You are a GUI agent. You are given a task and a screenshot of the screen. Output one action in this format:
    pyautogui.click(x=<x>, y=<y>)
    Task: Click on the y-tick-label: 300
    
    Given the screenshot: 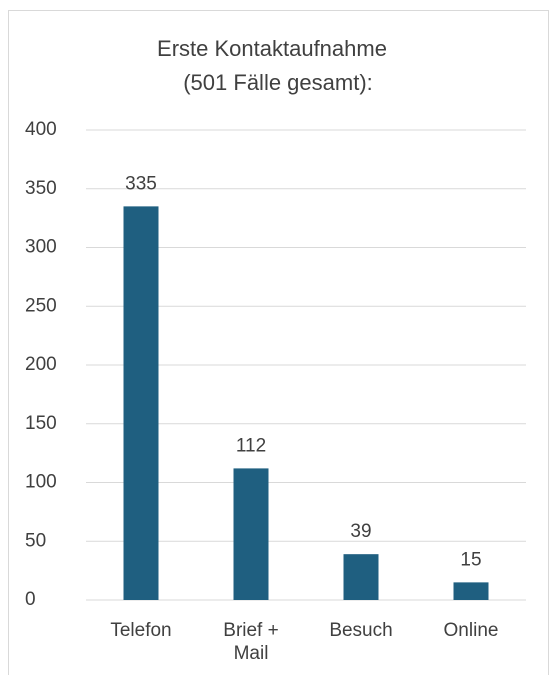 What is the action you would take?
    pyautogui.click(x=41, y=247)
    